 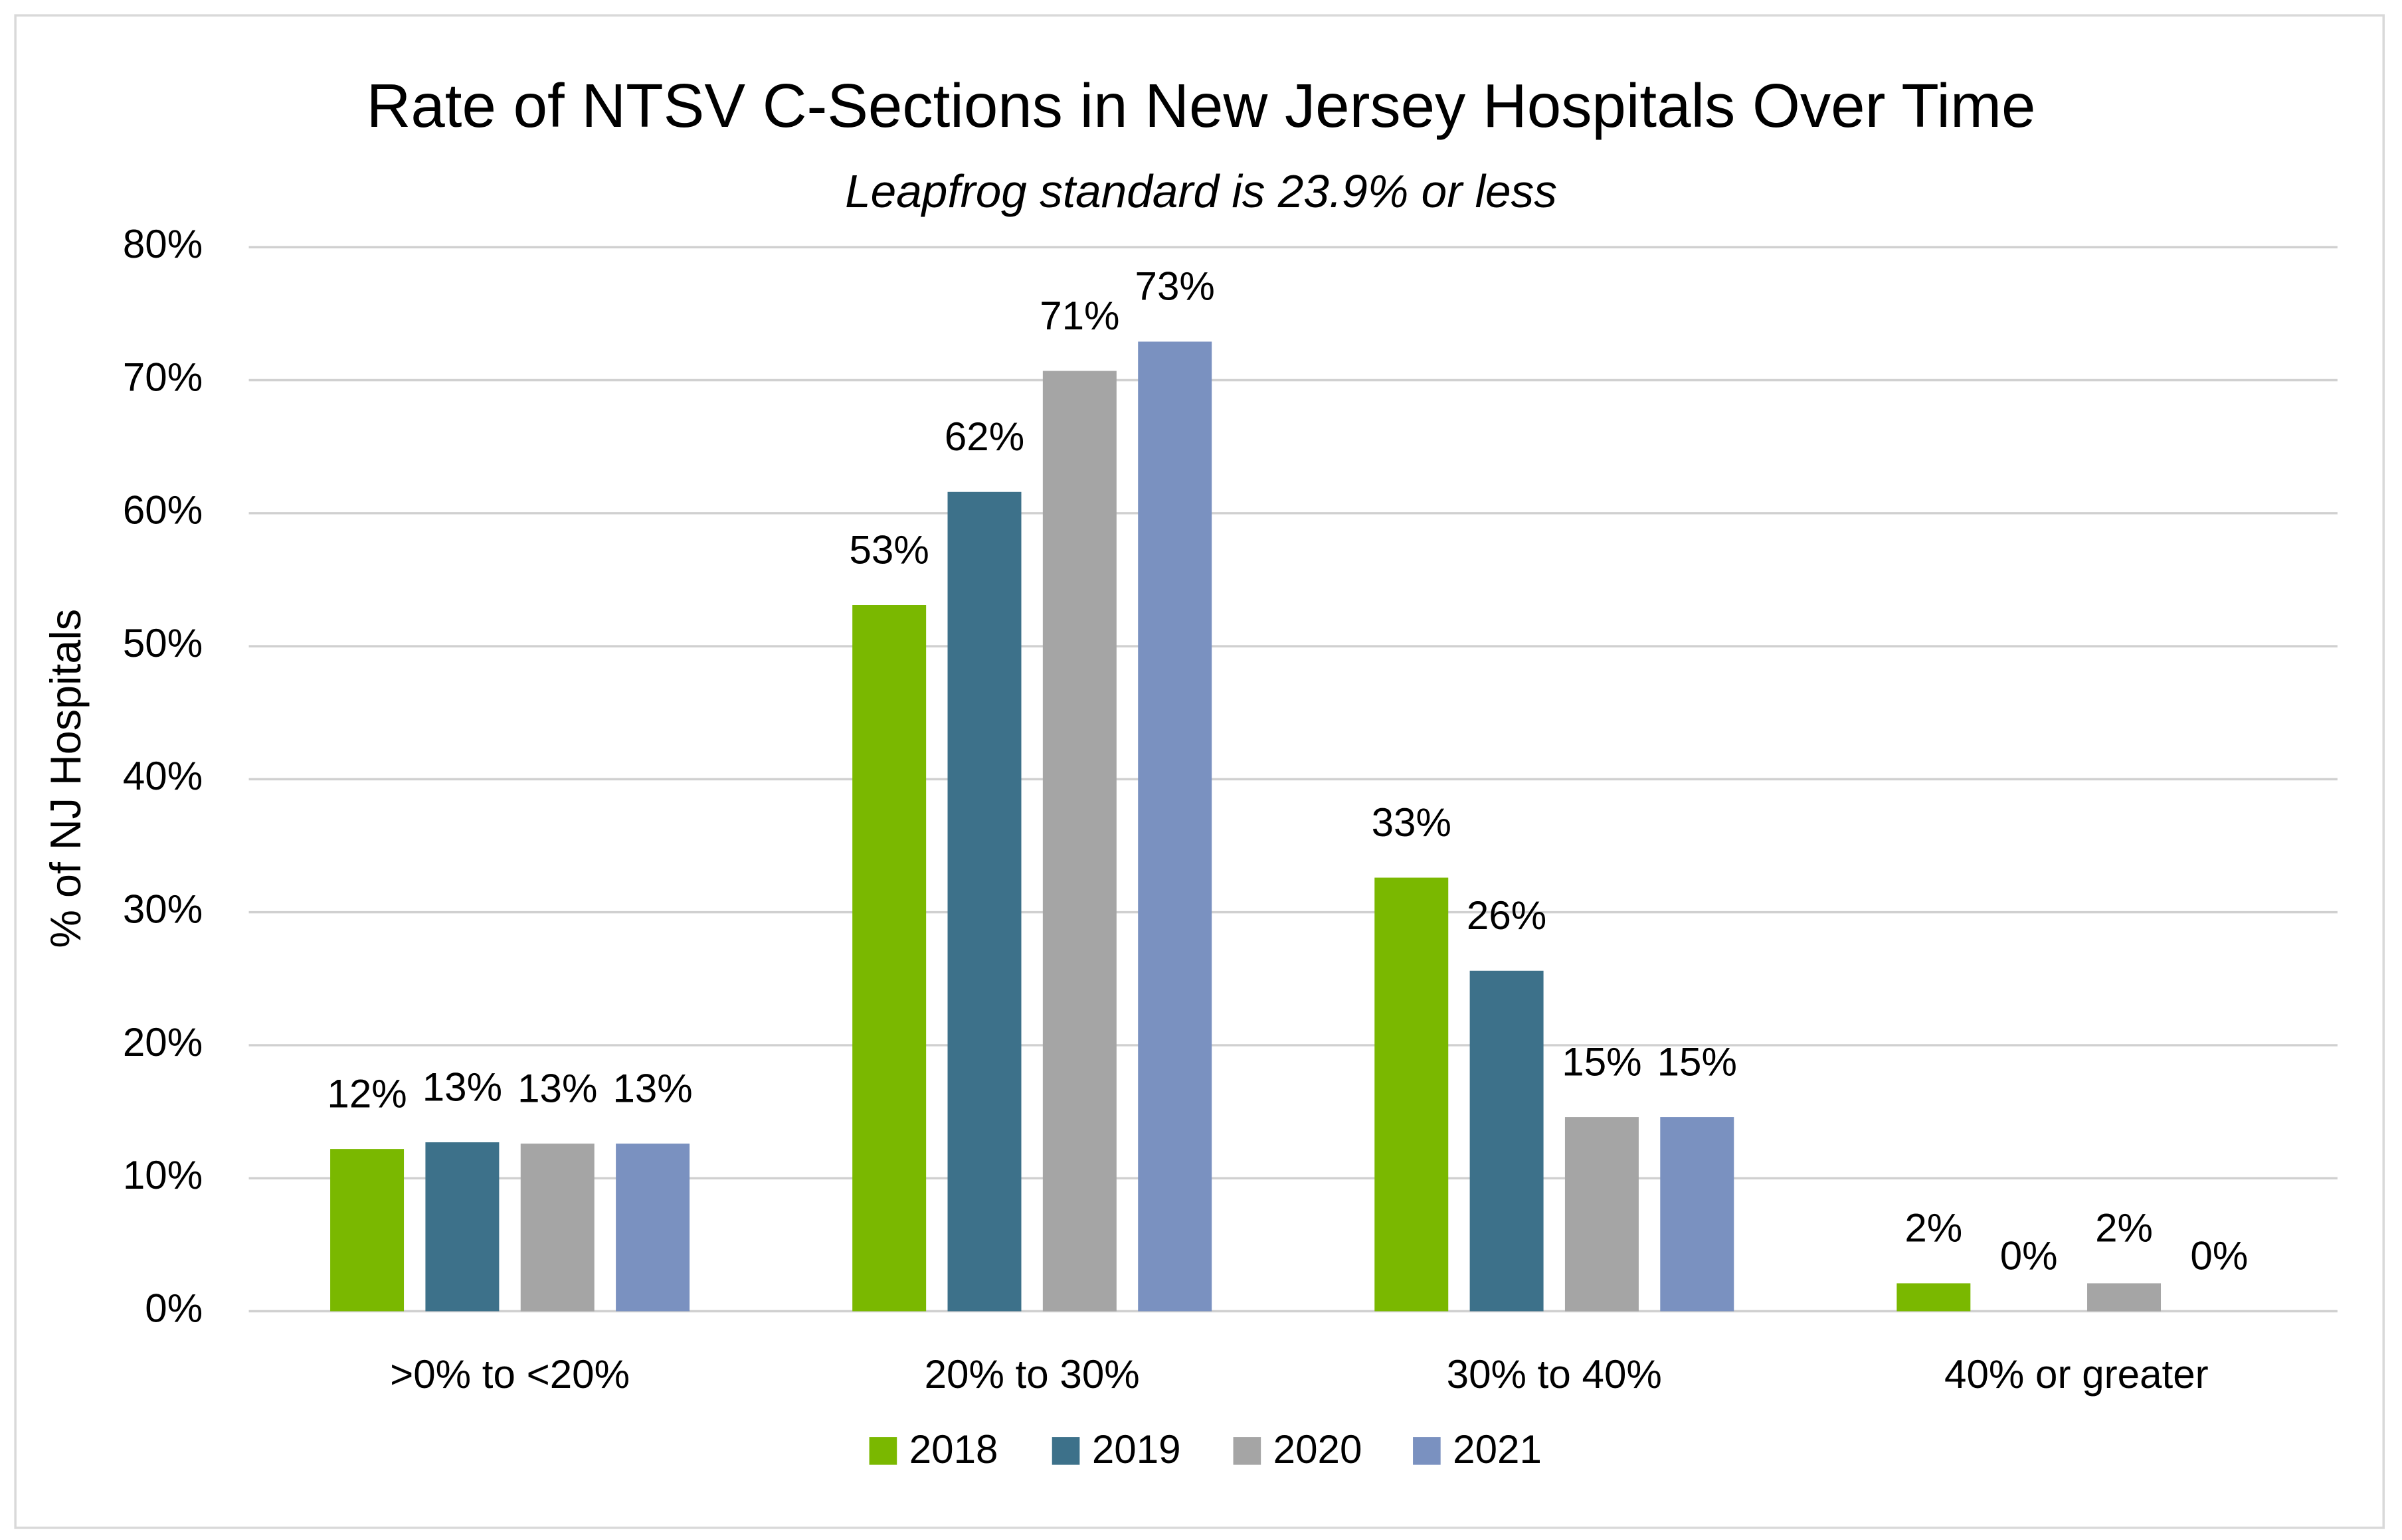 What do you see at coordinates (65, 778) in the screenshot?
I see `y-axis-label: % of NJ Hospitals` at bounding box center [65, 778].